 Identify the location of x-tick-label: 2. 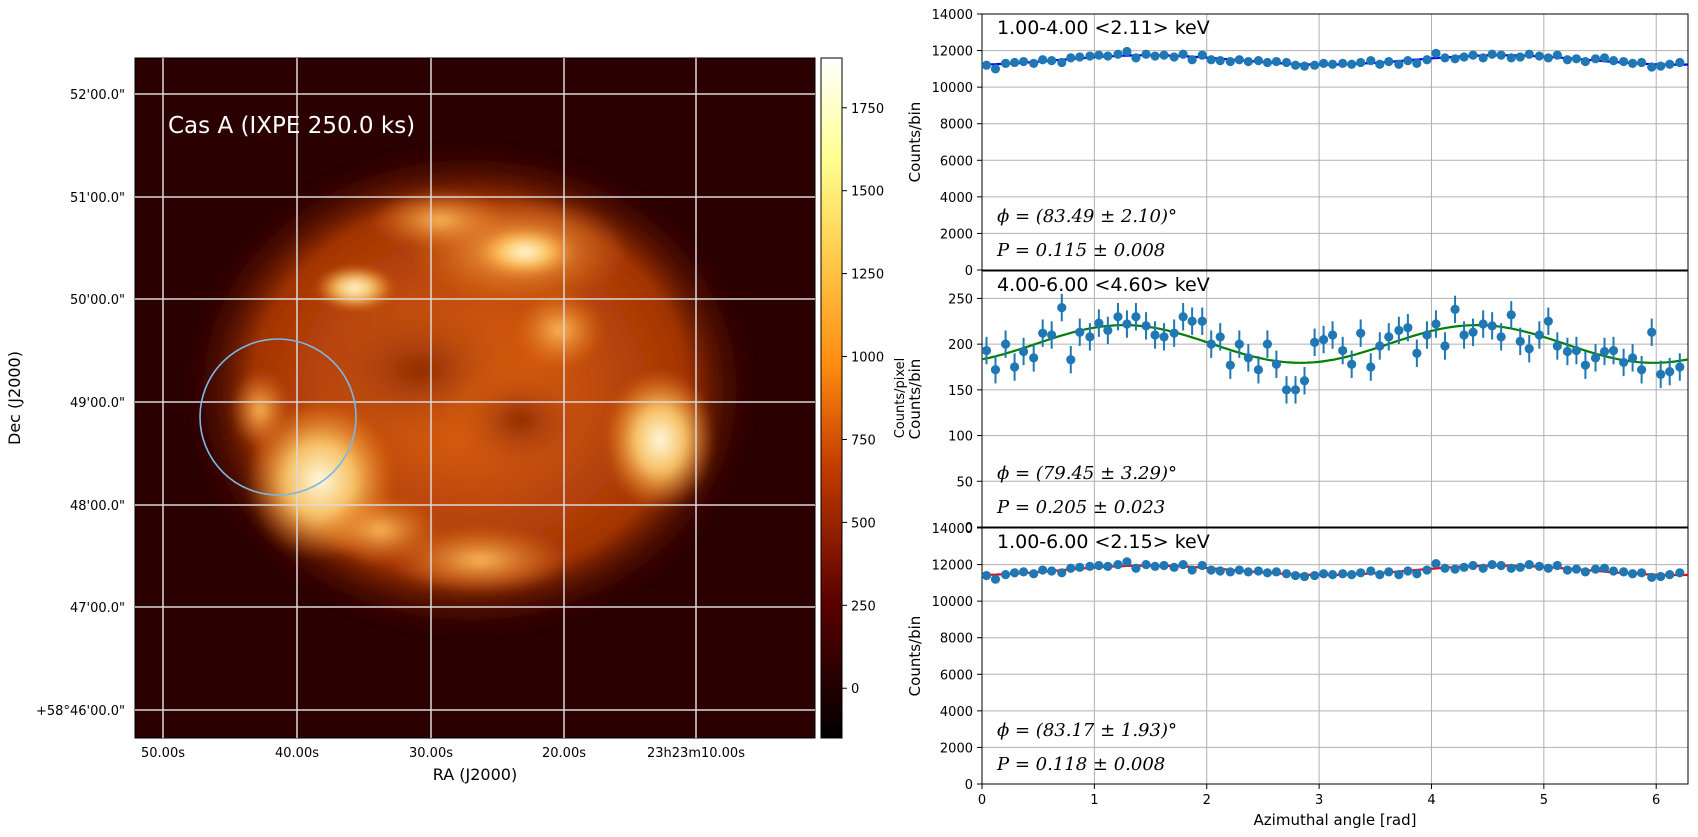
(1207, 800).